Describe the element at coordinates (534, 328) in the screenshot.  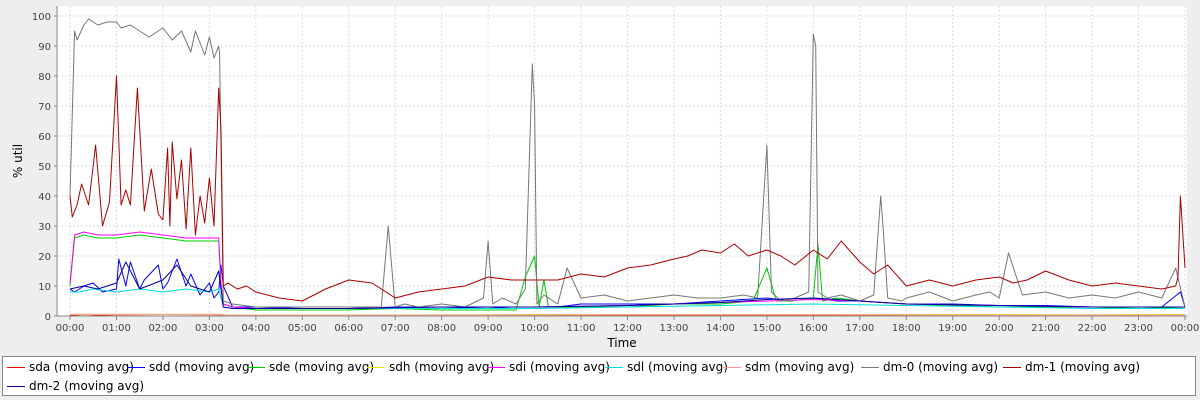
I see `x-tick-label: 10:00` at that location.